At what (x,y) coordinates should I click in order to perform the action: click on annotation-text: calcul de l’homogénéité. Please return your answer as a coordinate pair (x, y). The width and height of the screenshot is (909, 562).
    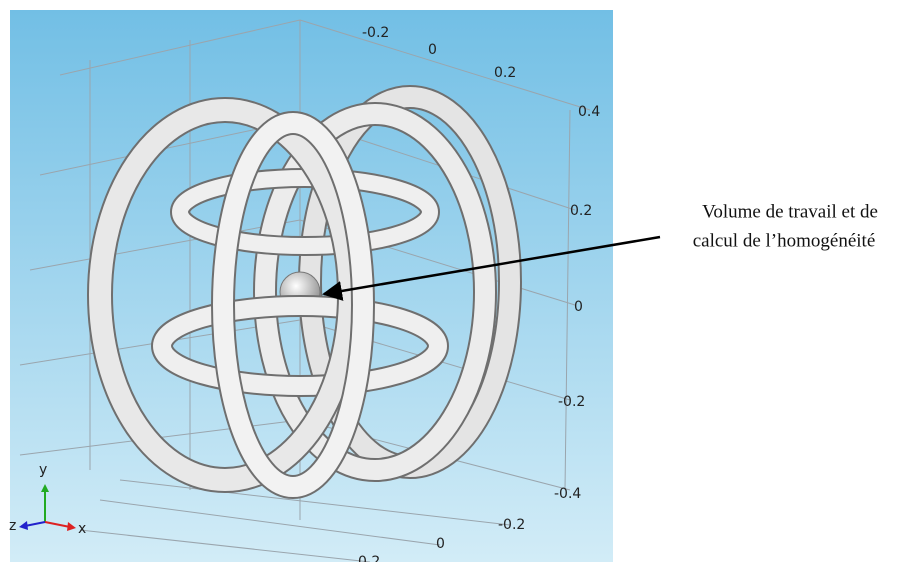
    Looking at the image, I should click on (784, 240).